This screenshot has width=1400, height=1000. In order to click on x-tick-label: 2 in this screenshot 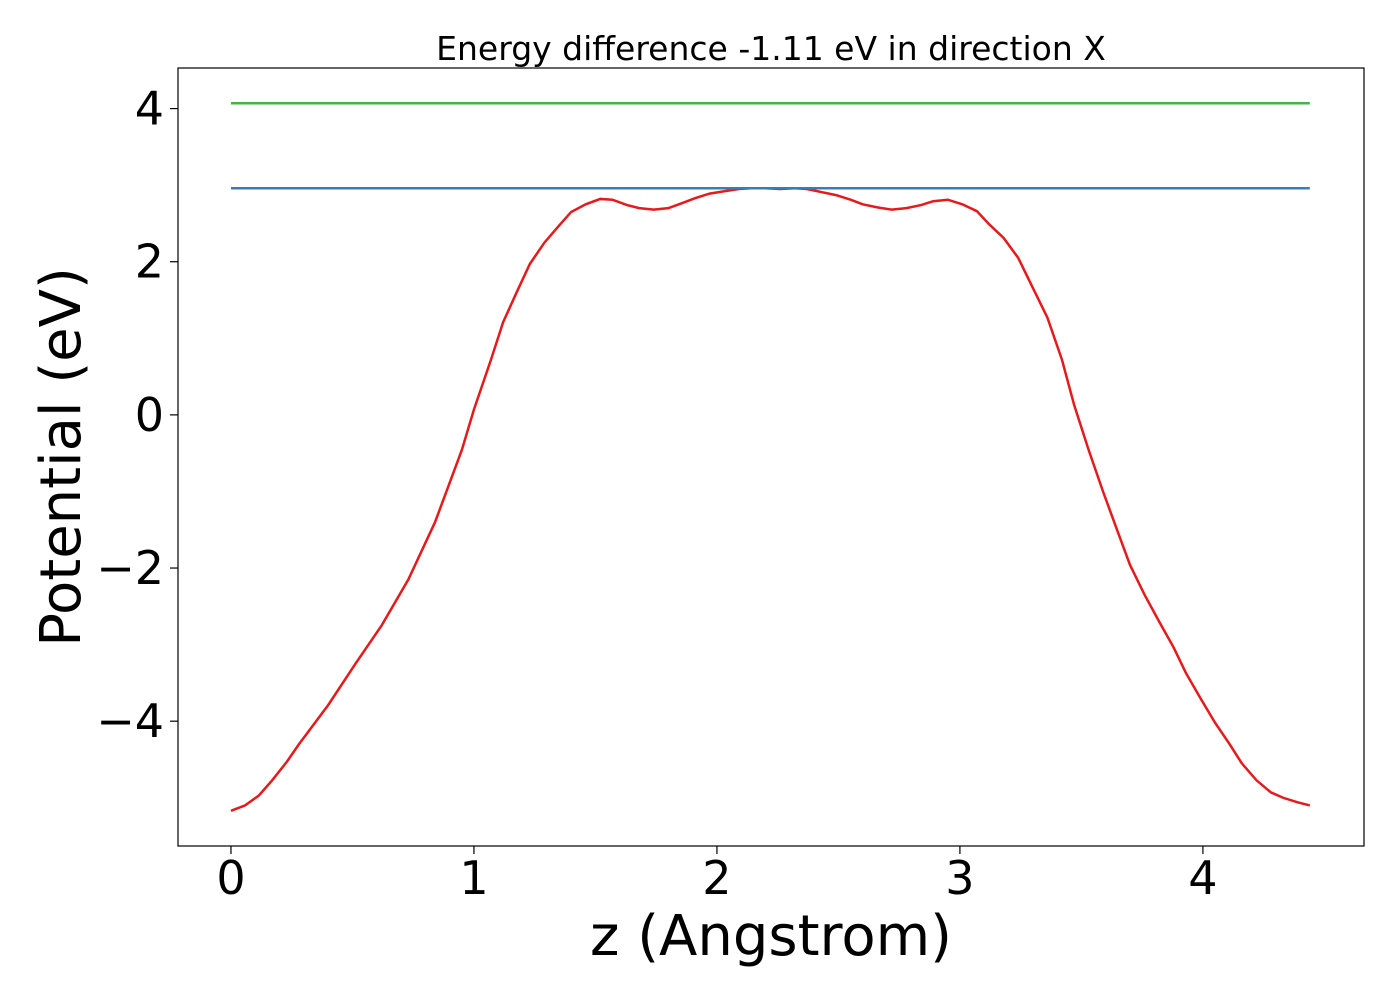, I will do `click(716, 878)`.